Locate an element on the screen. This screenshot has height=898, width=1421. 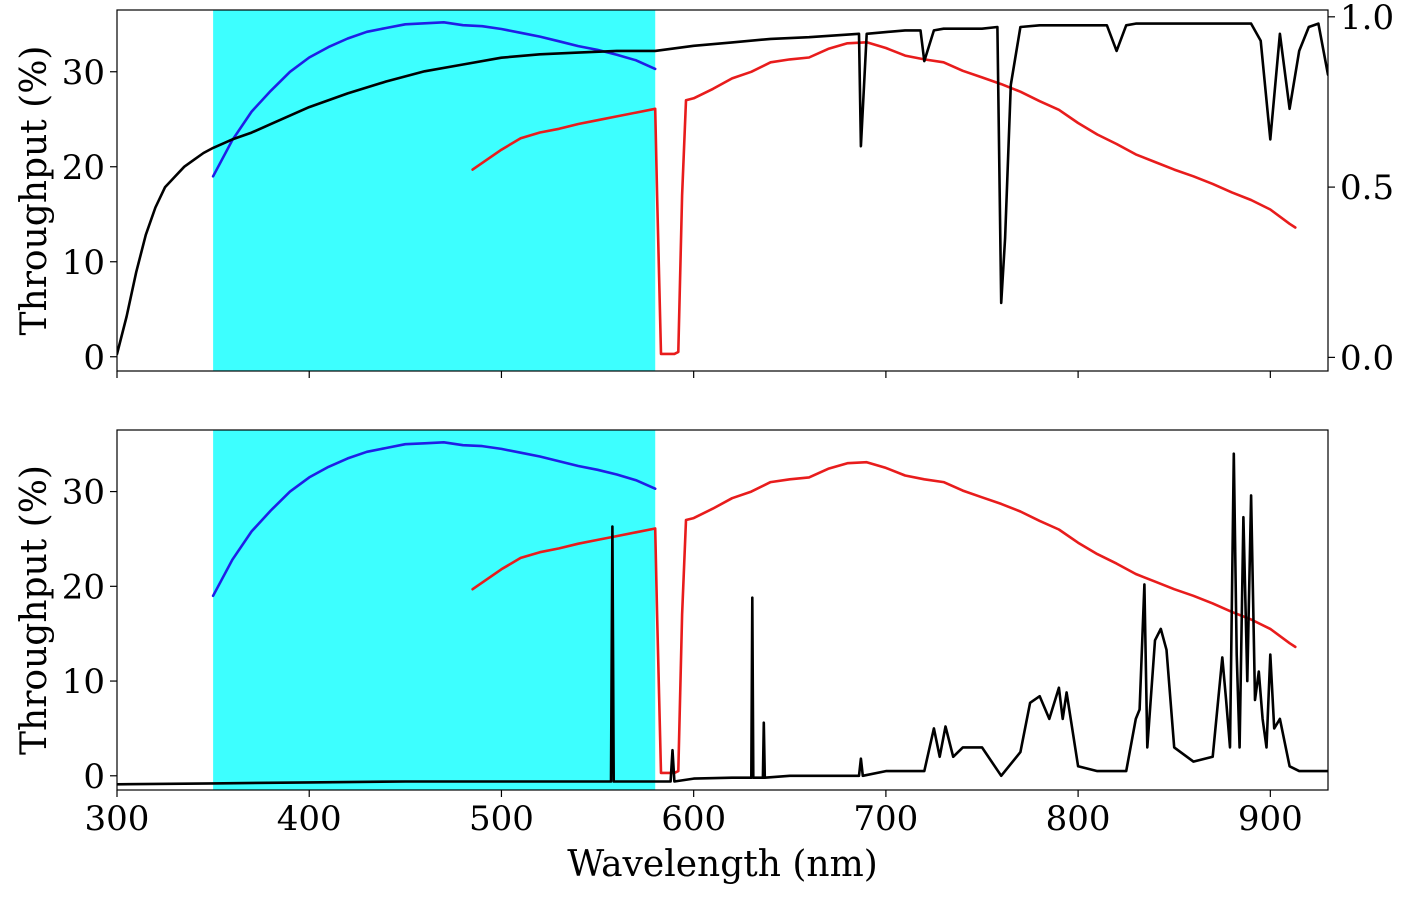
y2-tick-label: 0.5 is located at coordinates (1367, 188).